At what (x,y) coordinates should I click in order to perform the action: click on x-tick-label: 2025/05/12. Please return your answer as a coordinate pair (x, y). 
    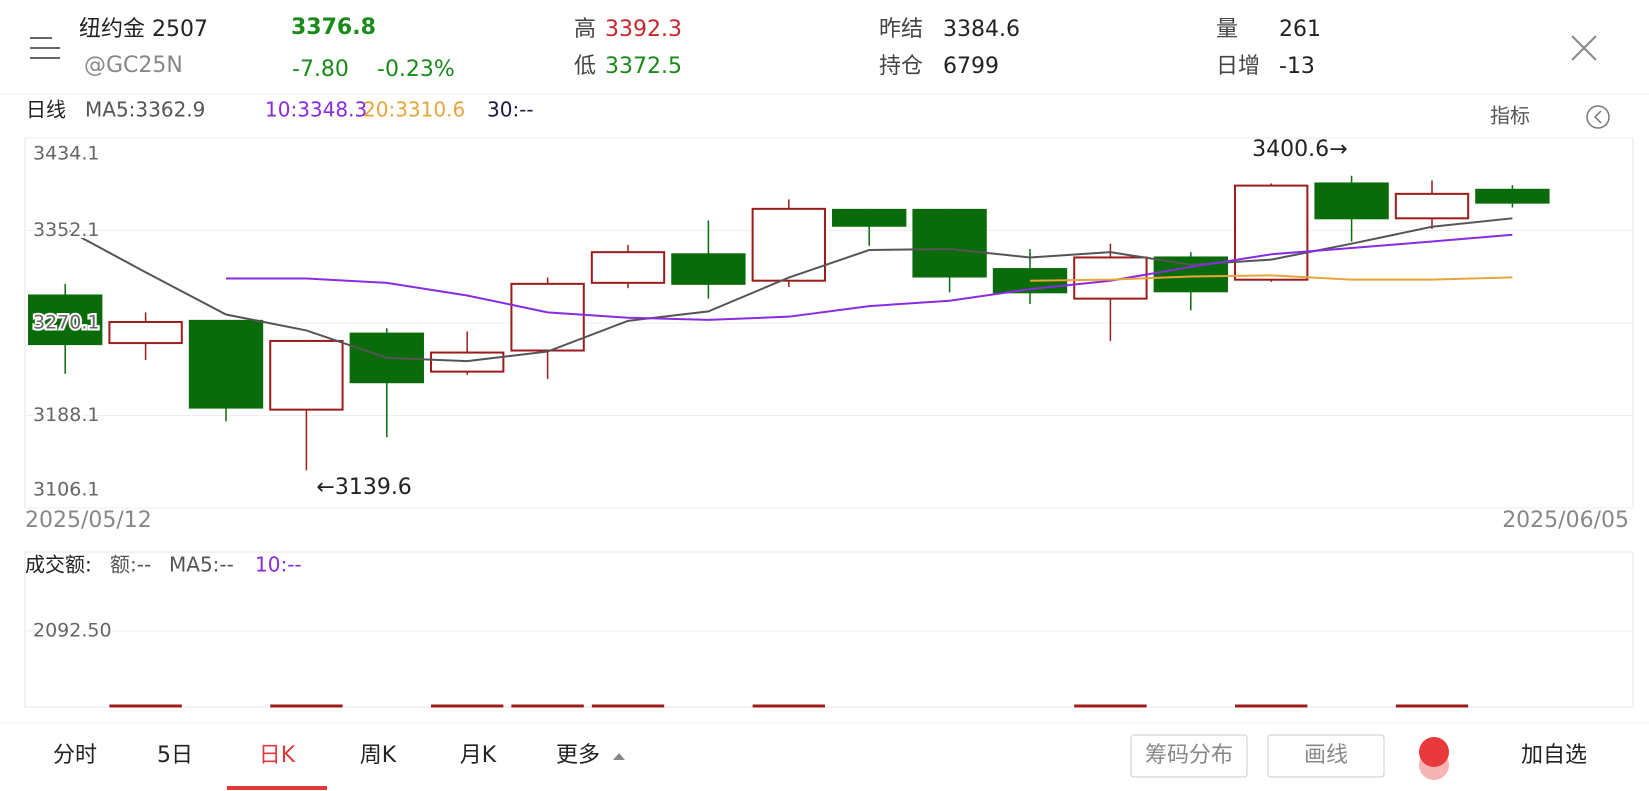
    Looking at the image, I should click on (88, 520).